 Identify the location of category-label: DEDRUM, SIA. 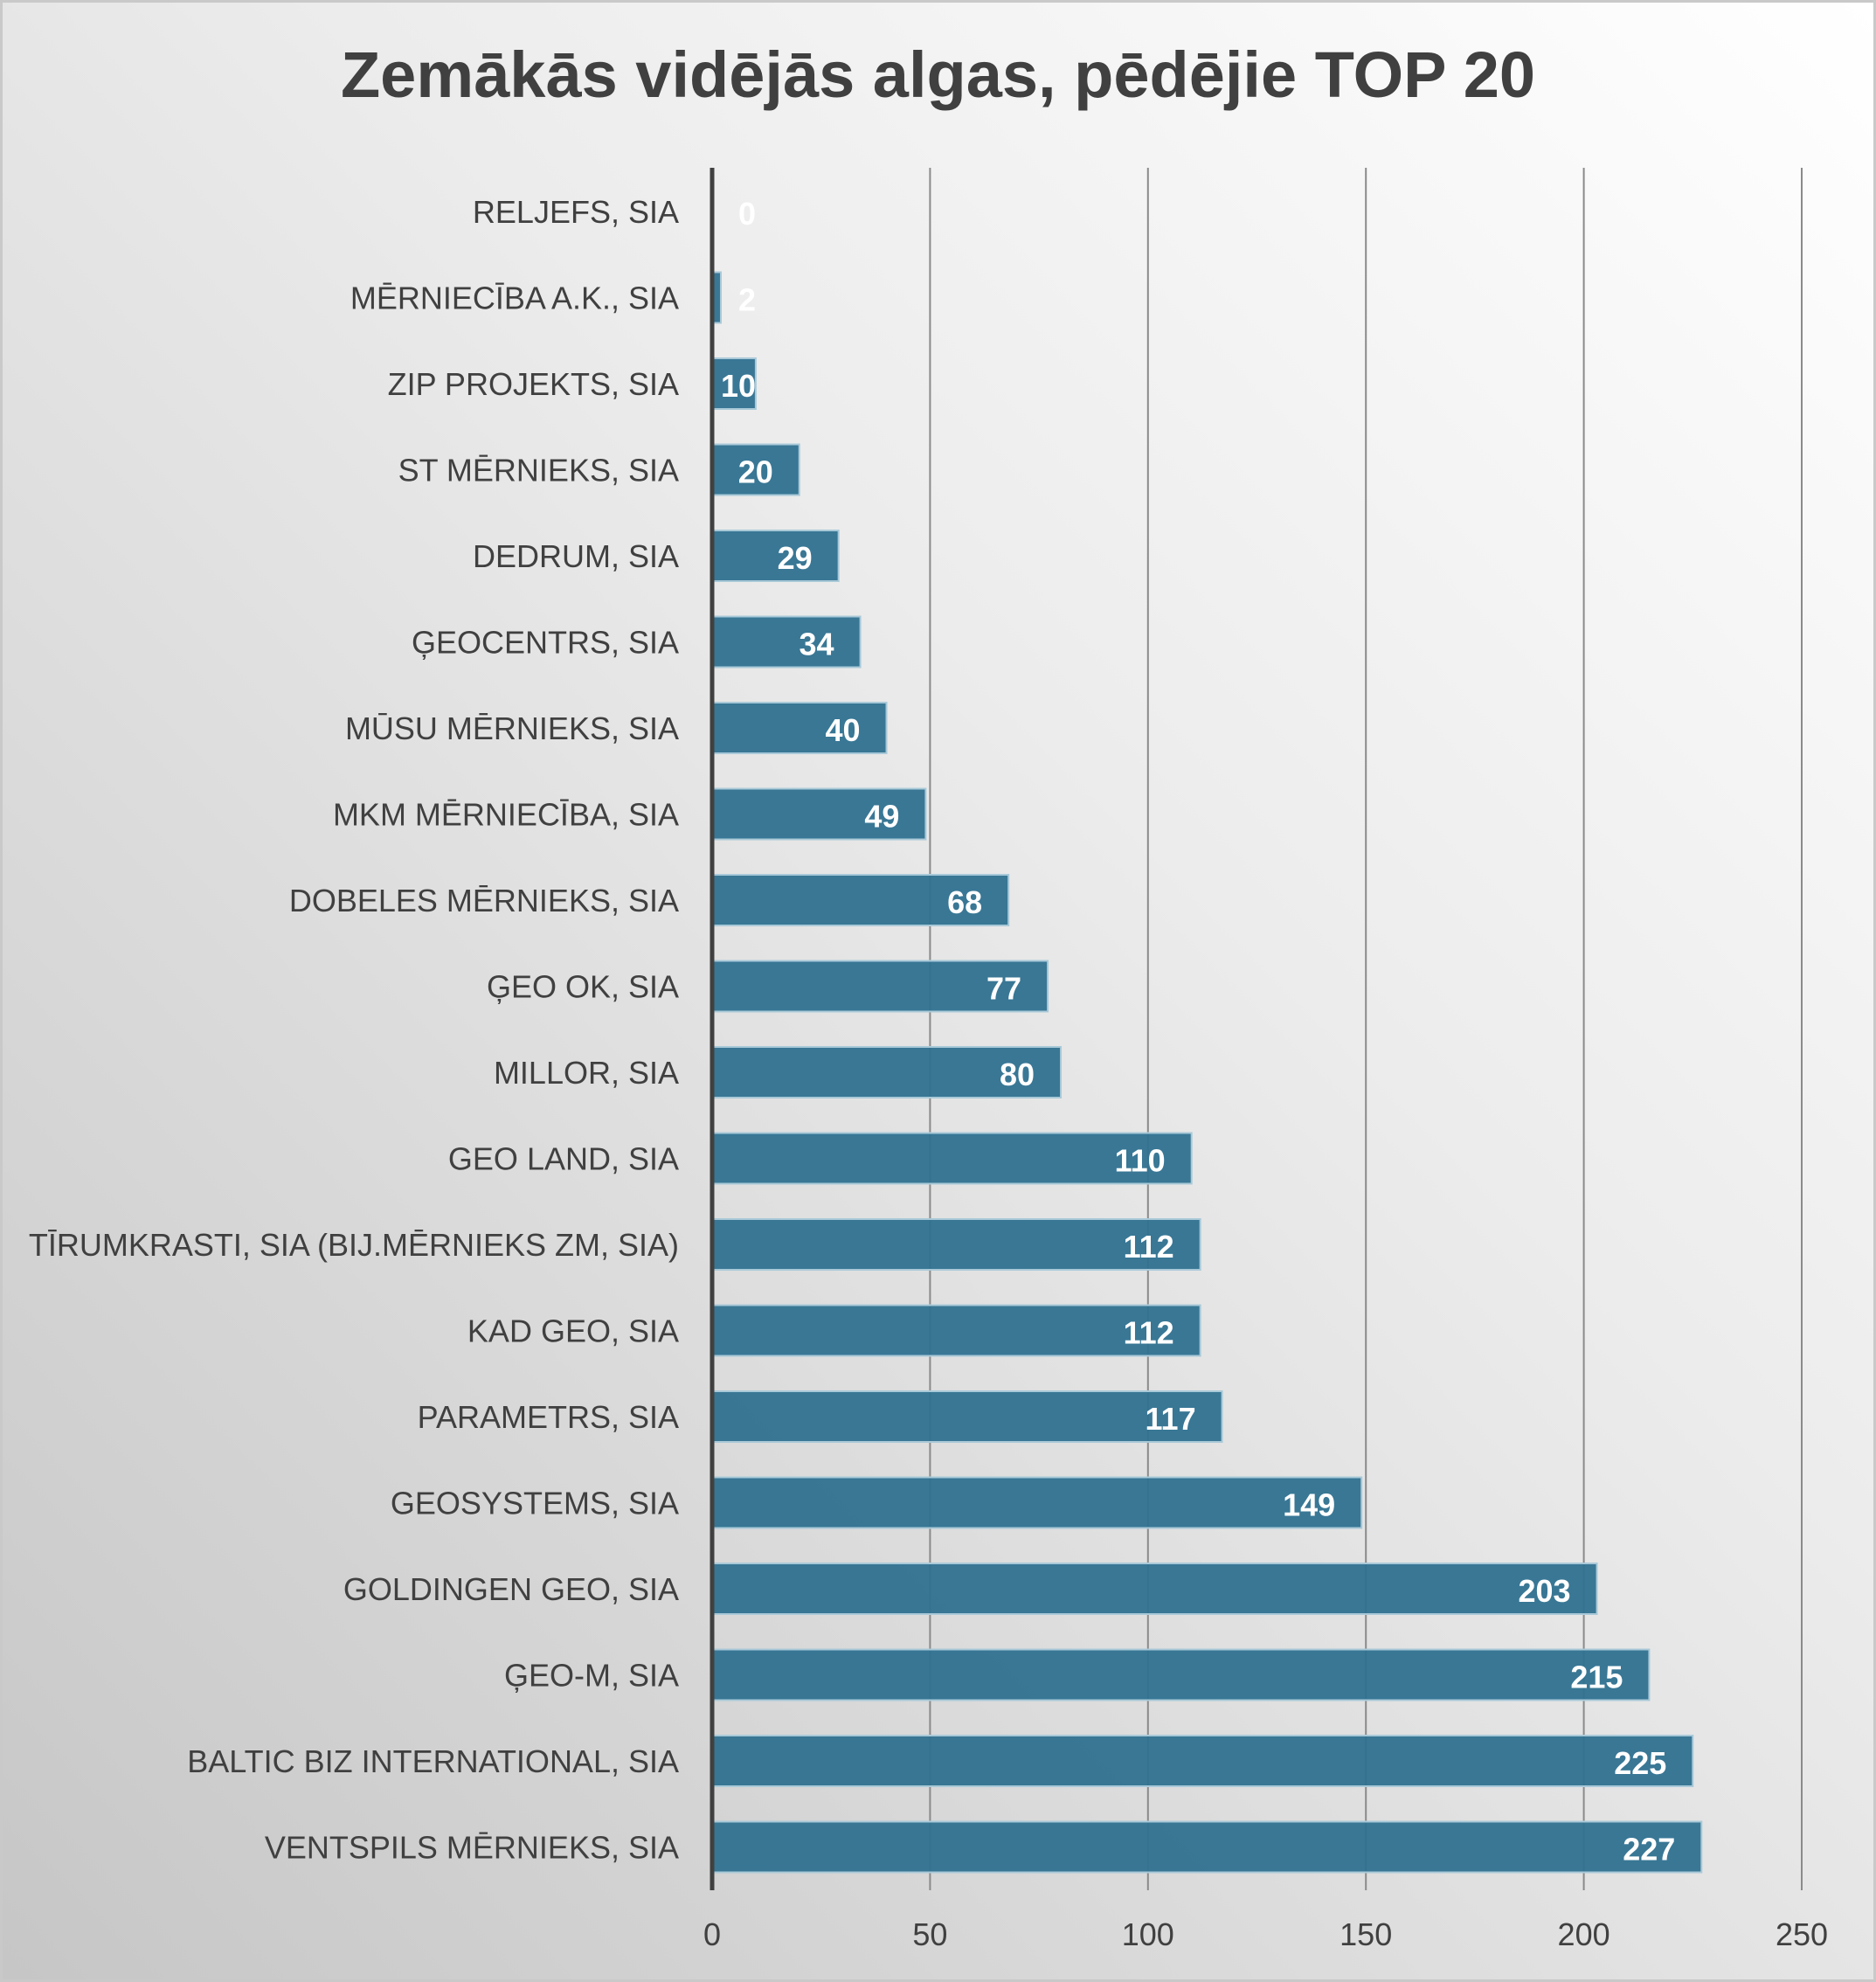
(576, 556).